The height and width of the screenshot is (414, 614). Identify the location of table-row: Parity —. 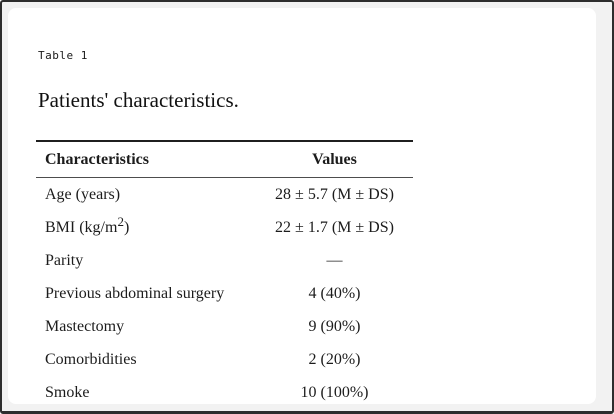
(224, 260).